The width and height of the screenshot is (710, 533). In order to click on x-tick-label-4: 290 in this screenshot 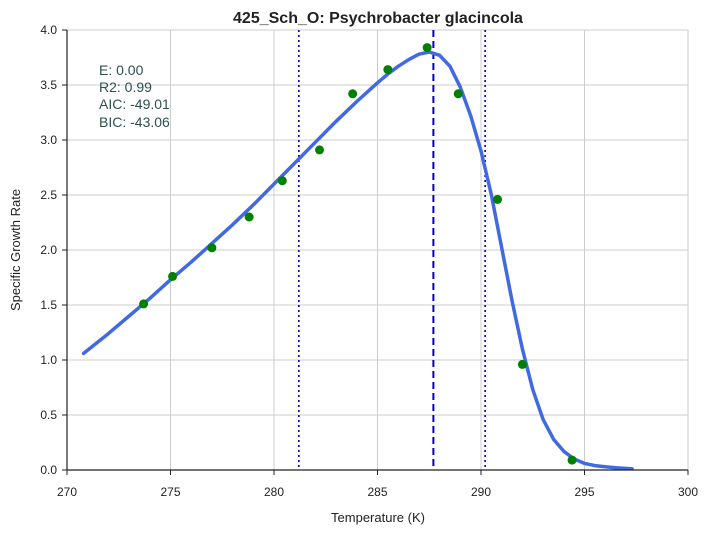, I will do `click(481, 492)`.